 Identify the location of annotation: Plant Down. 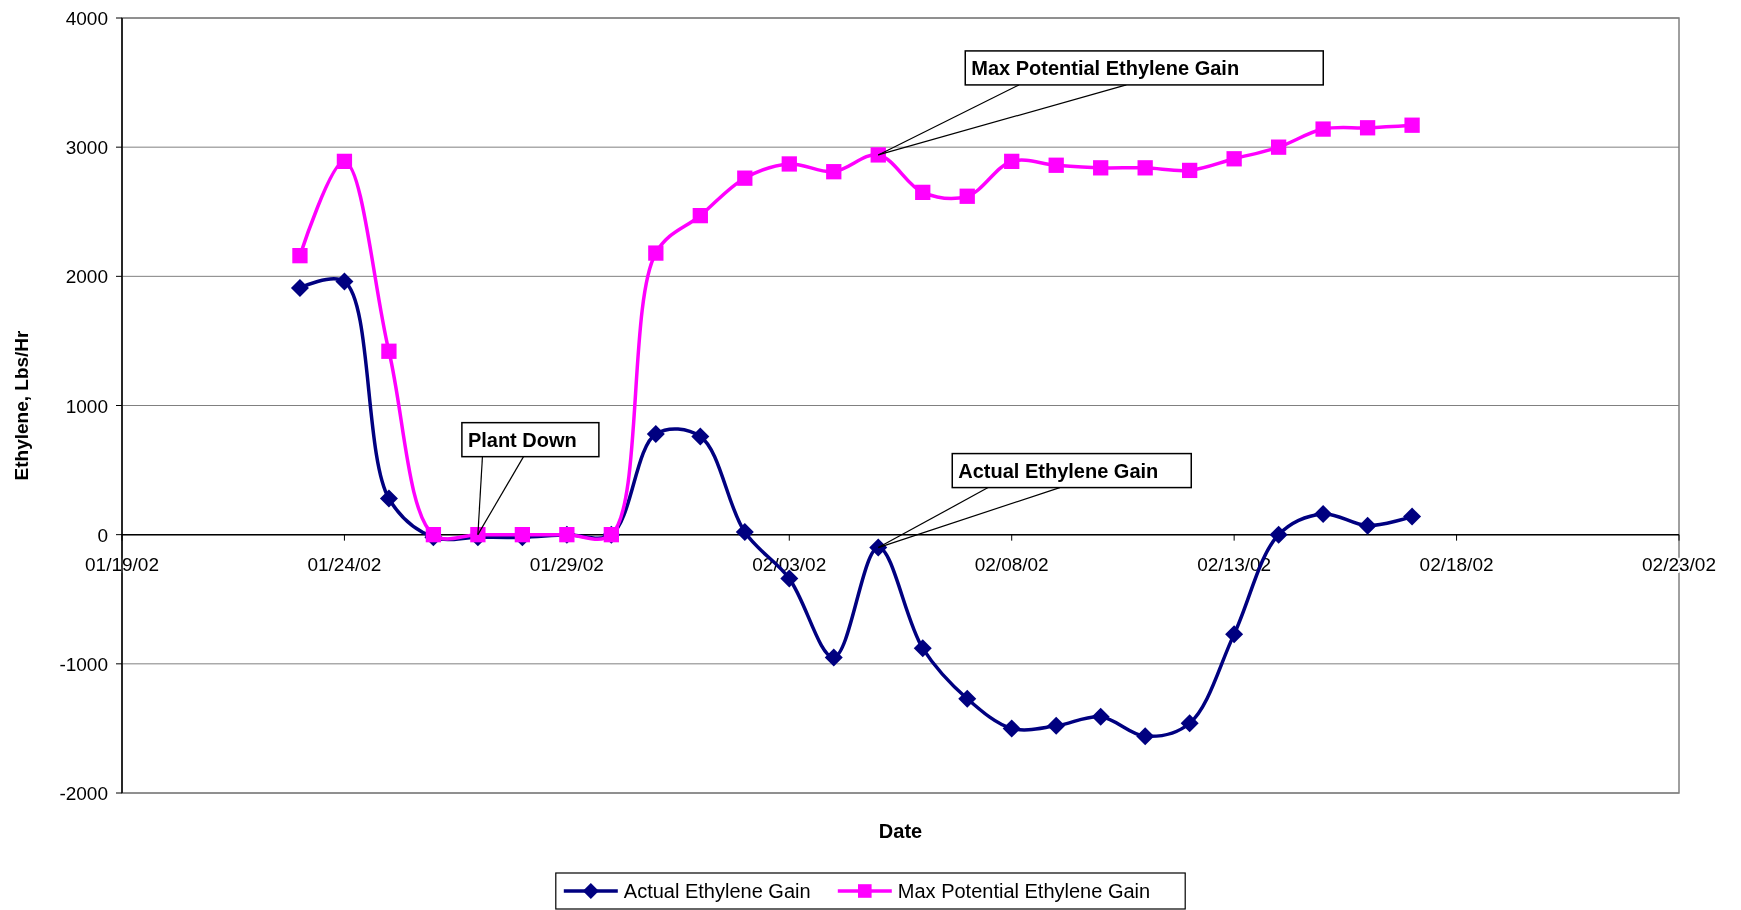
(522, 439).